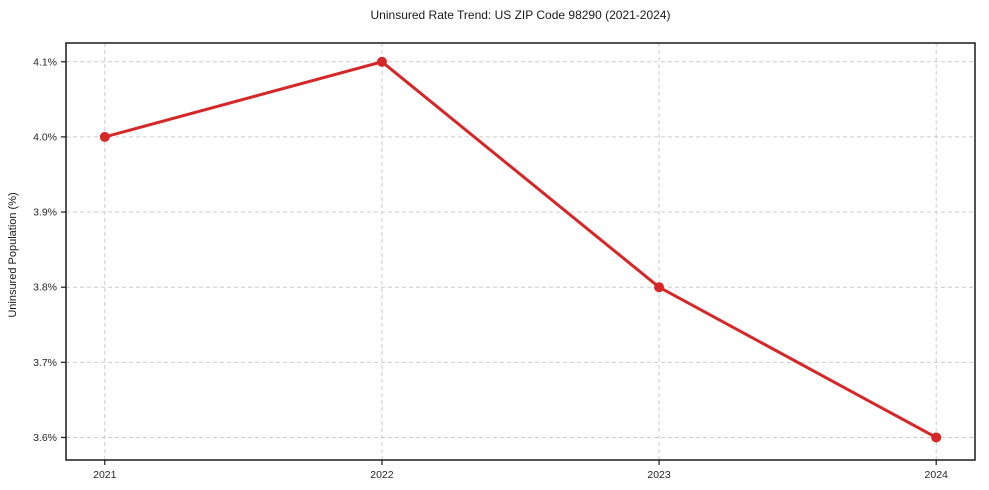 The width and height of the screenshot is (989, 490). I want to click on x-tick-label: 2024, so click(937, 475).